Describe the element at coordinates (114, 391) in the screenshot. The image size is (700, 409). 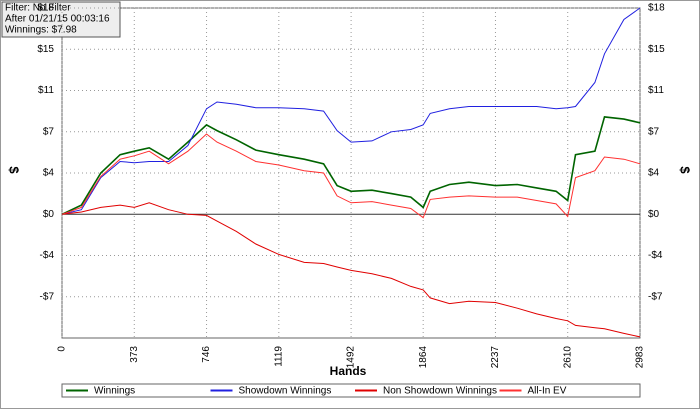
I see `legend-label: Winnings` at that location.